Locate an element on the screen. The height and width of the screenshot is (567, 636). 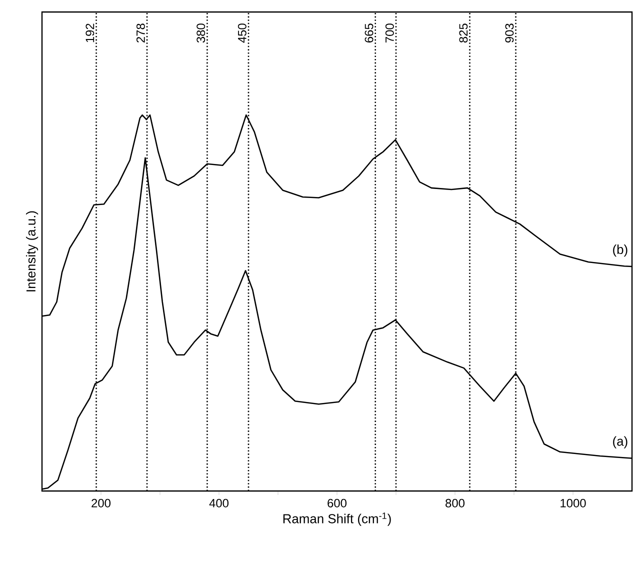
series-label: (b) is located at coordinates (620, 250).